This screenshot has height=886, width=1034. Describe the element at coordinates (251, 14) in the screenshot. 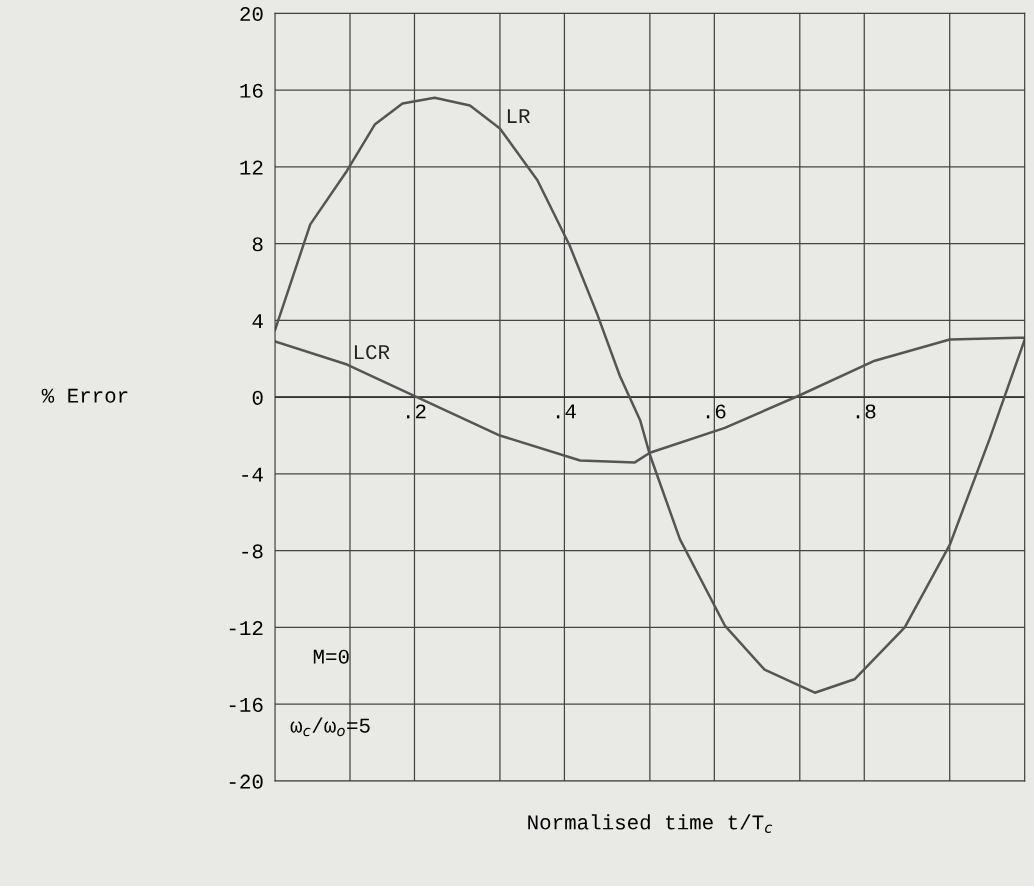

I see `y-tick-label: 20` at that location.